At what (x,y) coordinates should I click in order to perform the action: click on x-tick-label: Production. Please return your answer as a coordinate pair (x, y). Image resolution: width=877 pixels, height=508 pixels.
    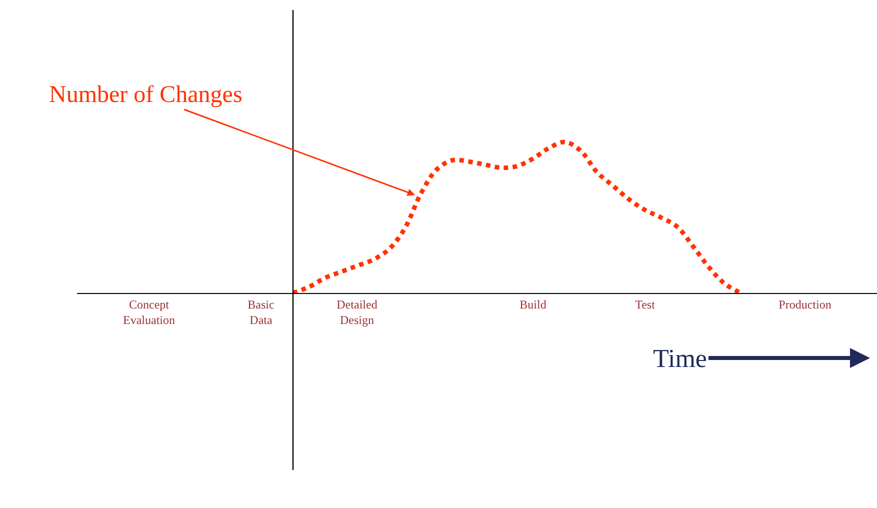
    Looking at the image, I should click on (805, 305).